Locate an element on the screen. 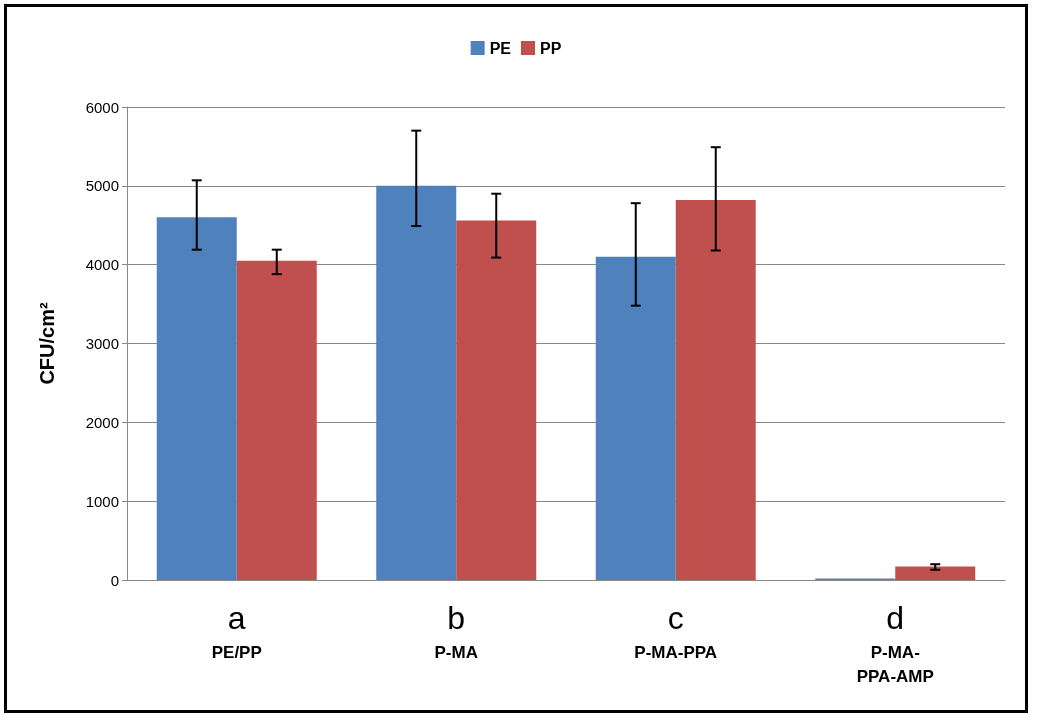  x-tick-label: d P-MA- PPA-AMP is located at coordinates (895, 643).